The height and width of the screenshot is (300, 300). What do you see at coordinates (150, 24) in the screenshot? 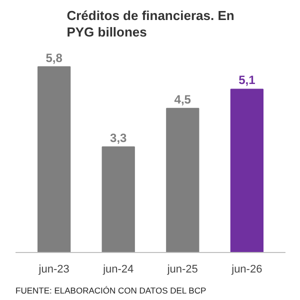
I see `chart-title: Créditos de financieras. En PYG billones` at bounding box center [150, 24].